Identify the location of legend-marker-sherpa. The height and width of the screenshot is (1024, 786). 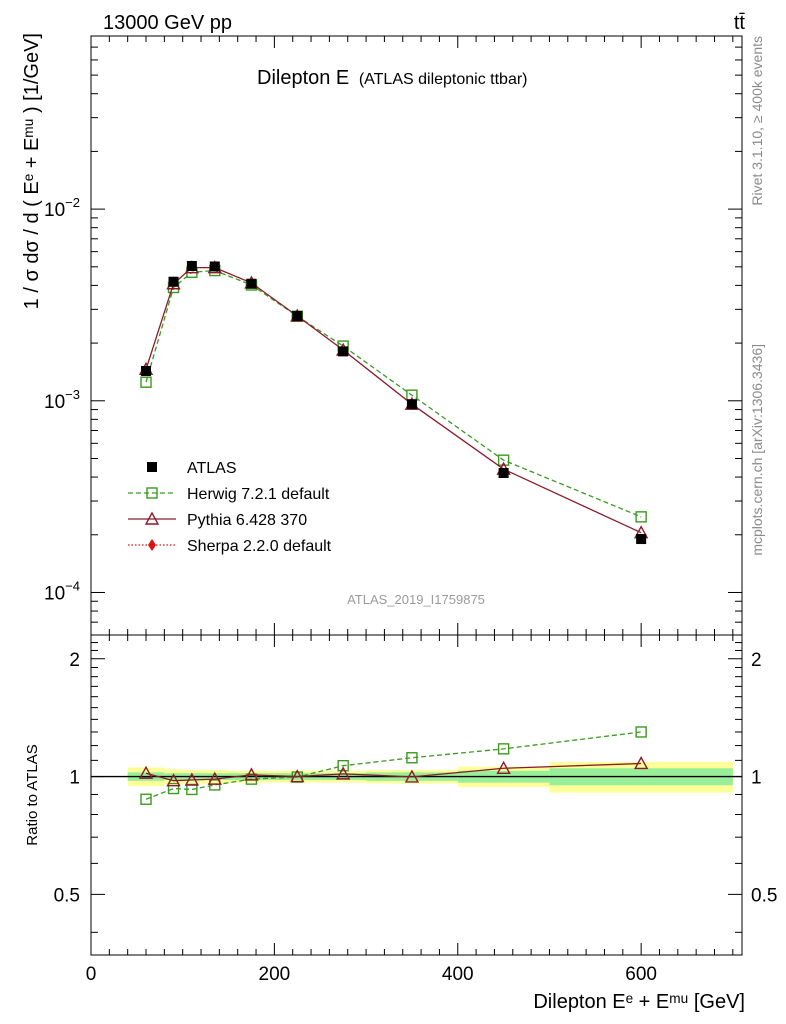
(152, 545).